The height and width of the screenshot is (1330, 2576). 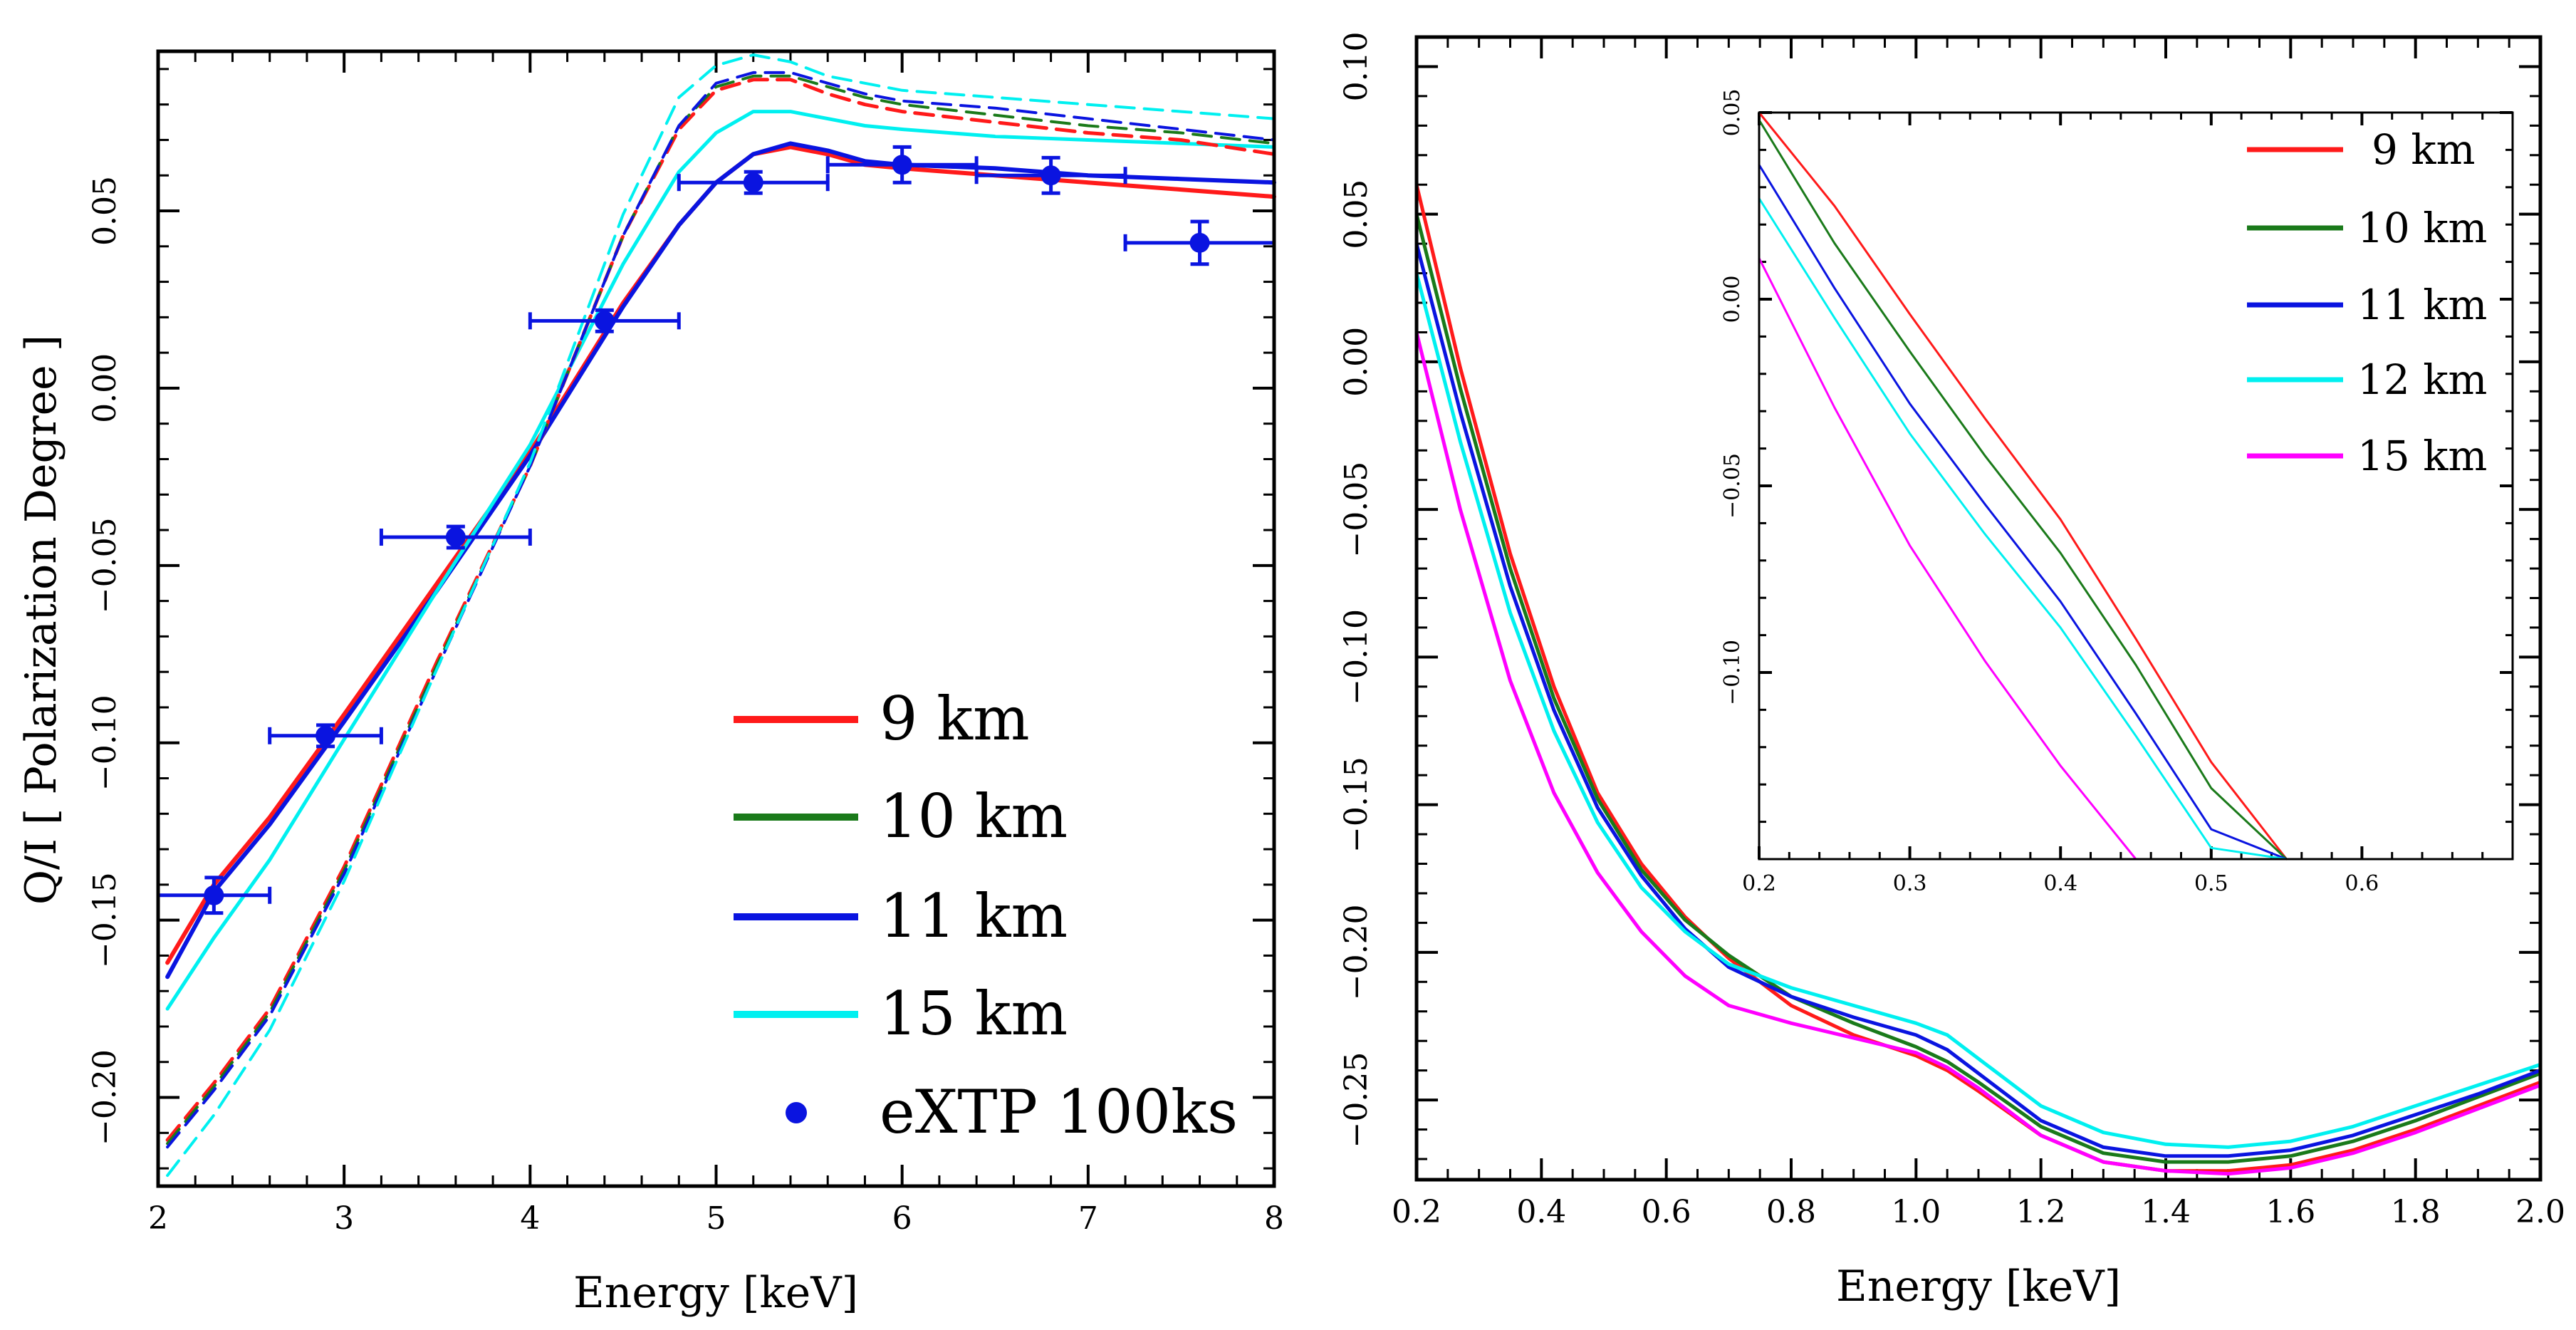 I want to click on left-y-tick-label: 0.00, so click(x=105, y=388).